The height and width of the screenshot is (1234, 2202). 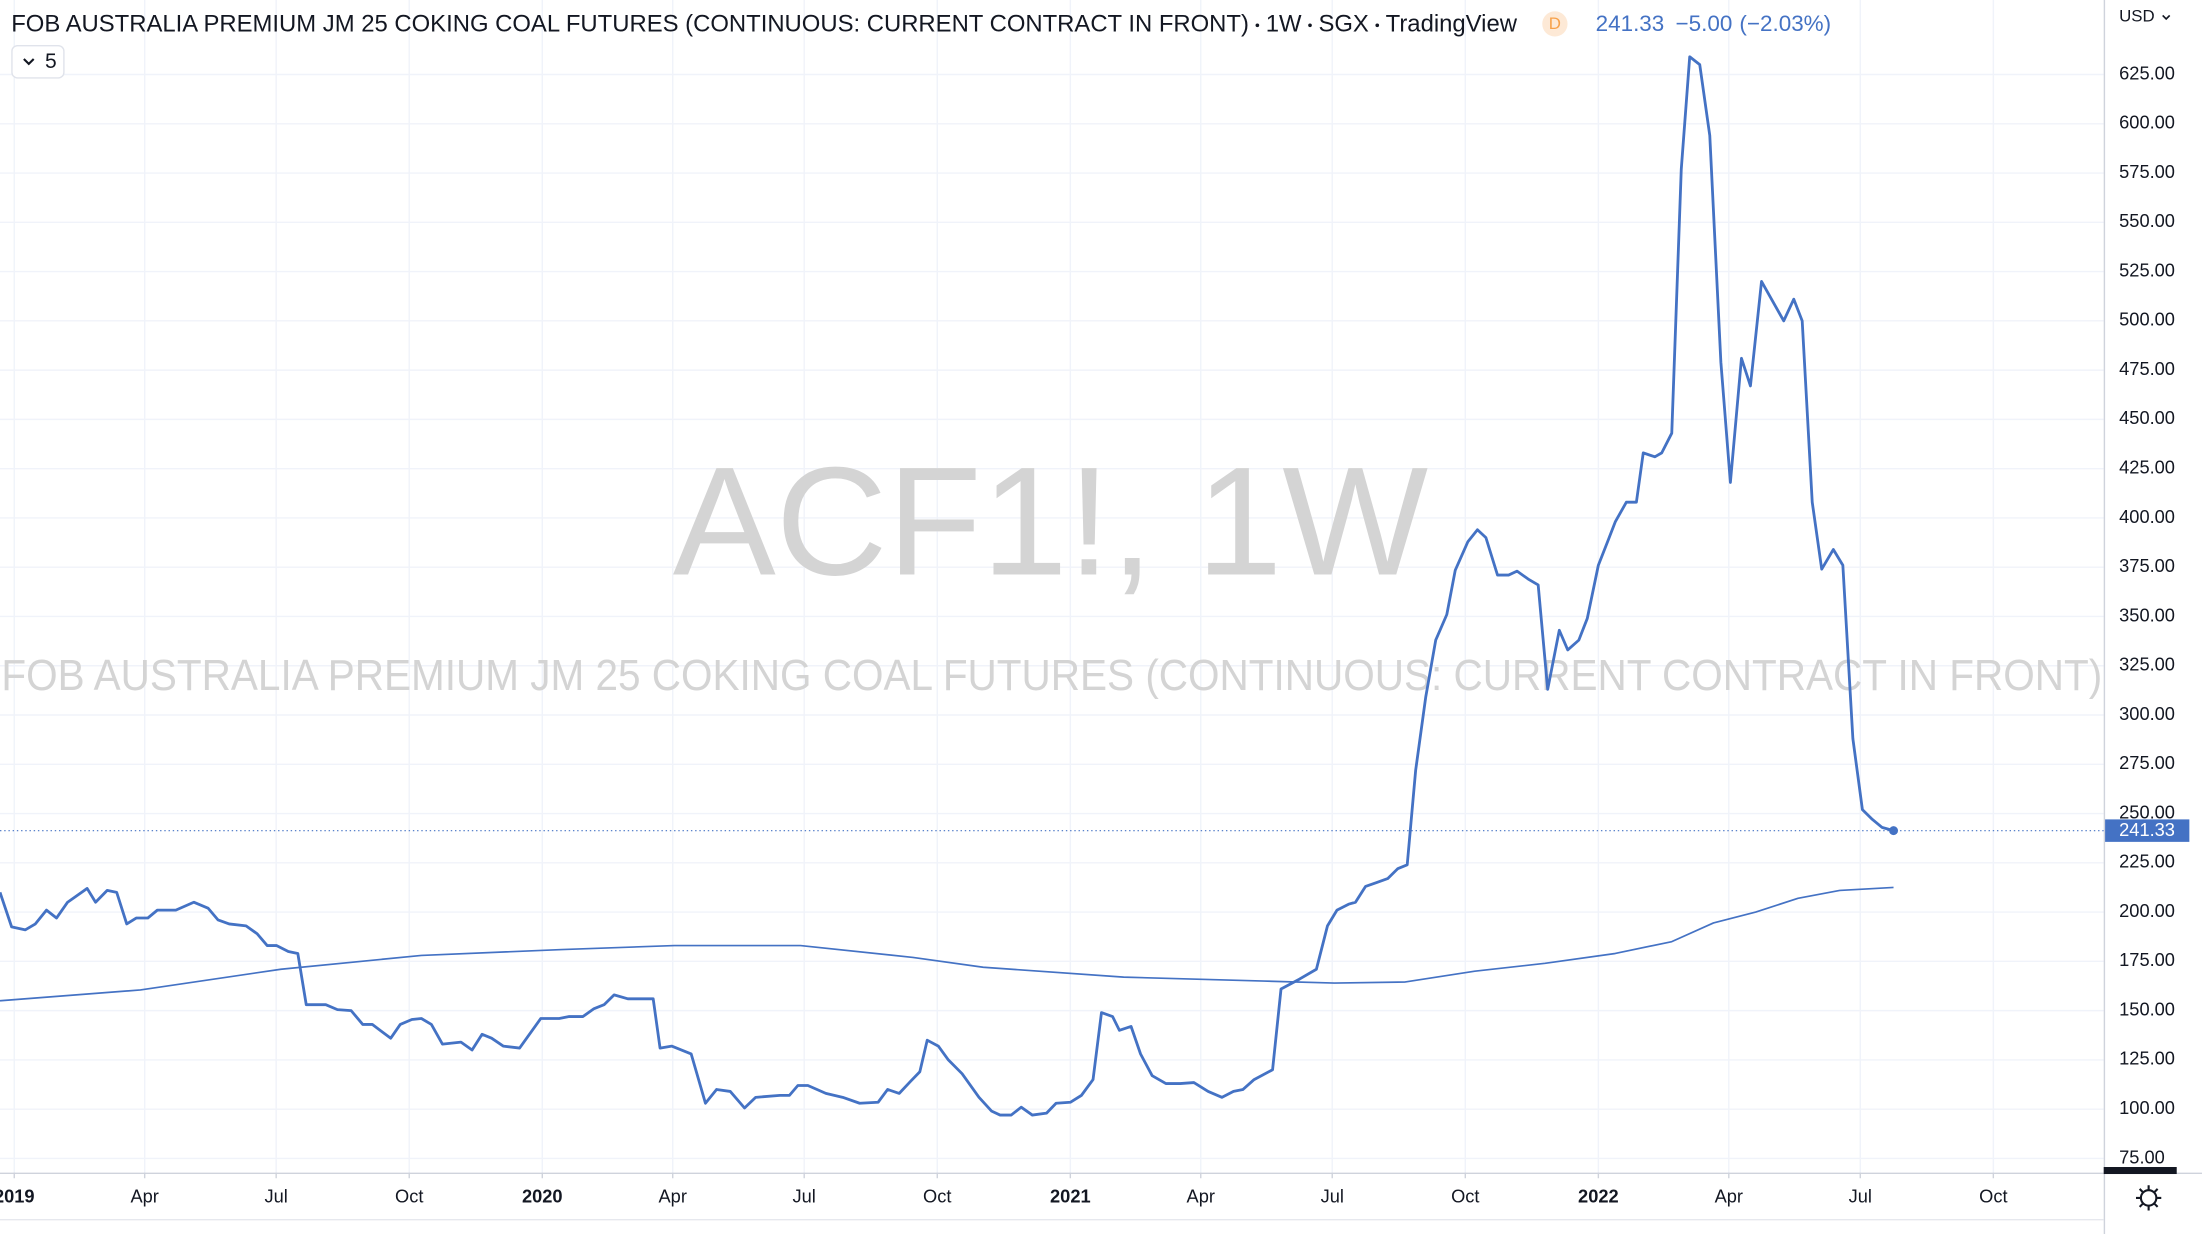 What do you see at coordinates (2147, 1008) in the screenshot?
I see `y-tick-label: 150.00` at bounding box center [2147, 1008].